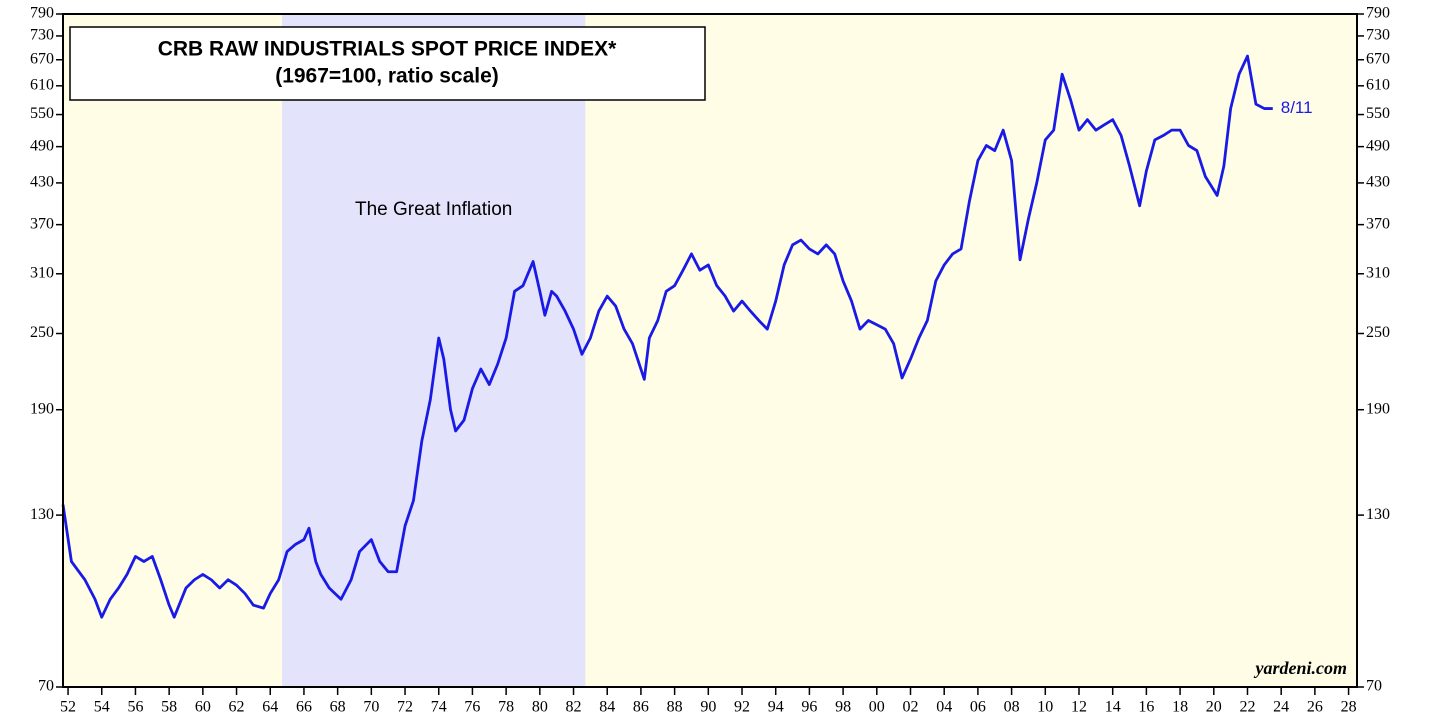 The height and width of the screenshot is (721, 1429). What do you see at coordinates (42, 13) in the screenshot?
I see `y-tick-label: 790` at bounding box center [42, 13].